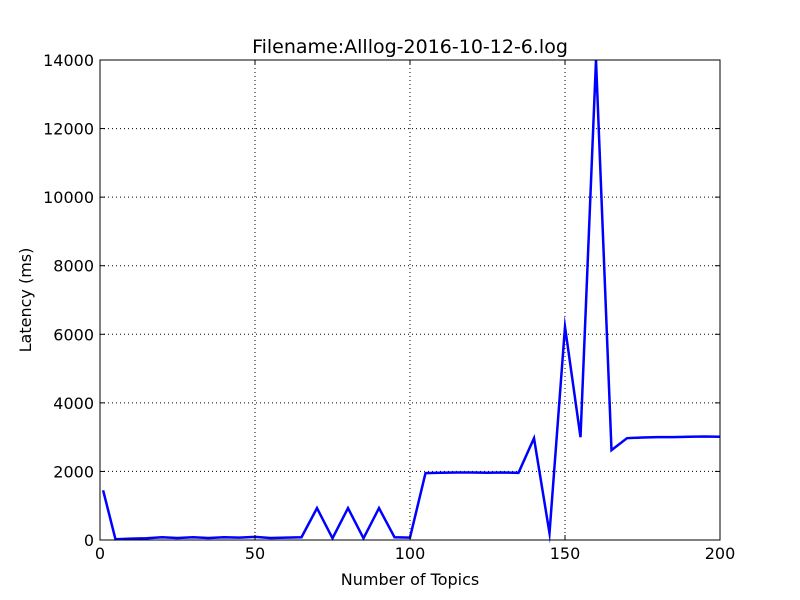 The height and width of the screenshot is (600, 800). What do you see at coordinates (68, 129) in the screenshot?
I see `y-tick-label: 12000` at bounding box center [68, 129].